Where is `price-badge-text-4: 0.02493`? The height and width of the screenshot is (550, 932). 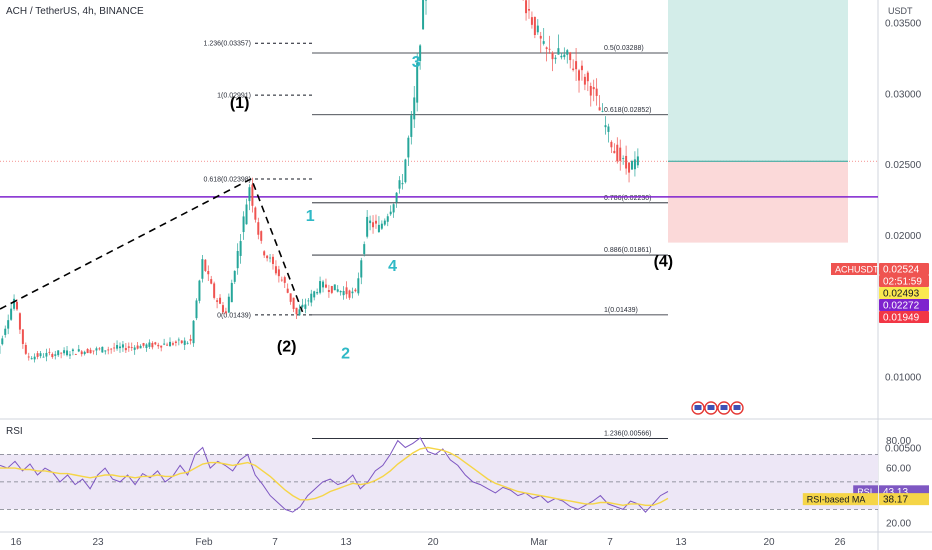
price-badge-text-4: 0.02493 is located at coordinates (901, 294).